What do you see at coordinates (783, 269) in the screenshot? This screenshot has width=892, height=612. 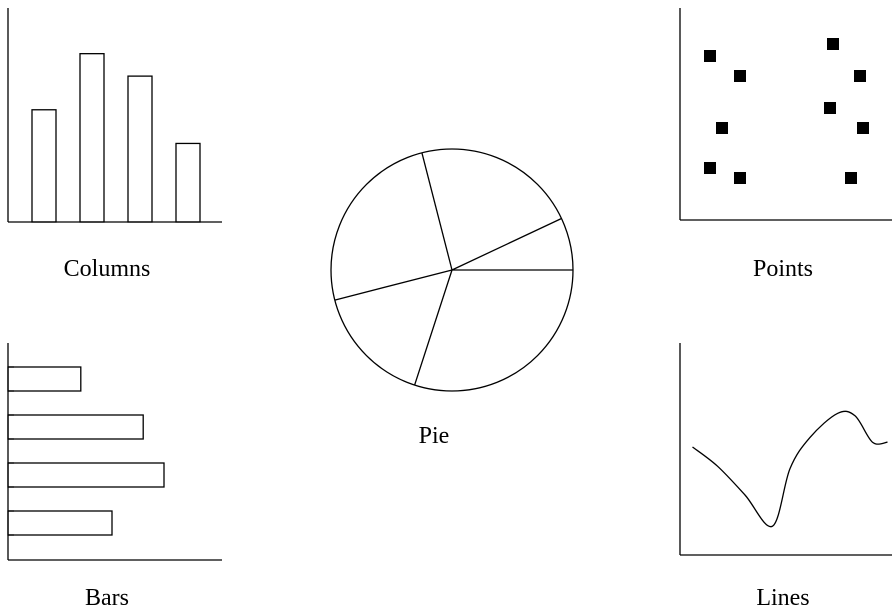 I see `points-caption: Points` at bounding box center [783, 269].